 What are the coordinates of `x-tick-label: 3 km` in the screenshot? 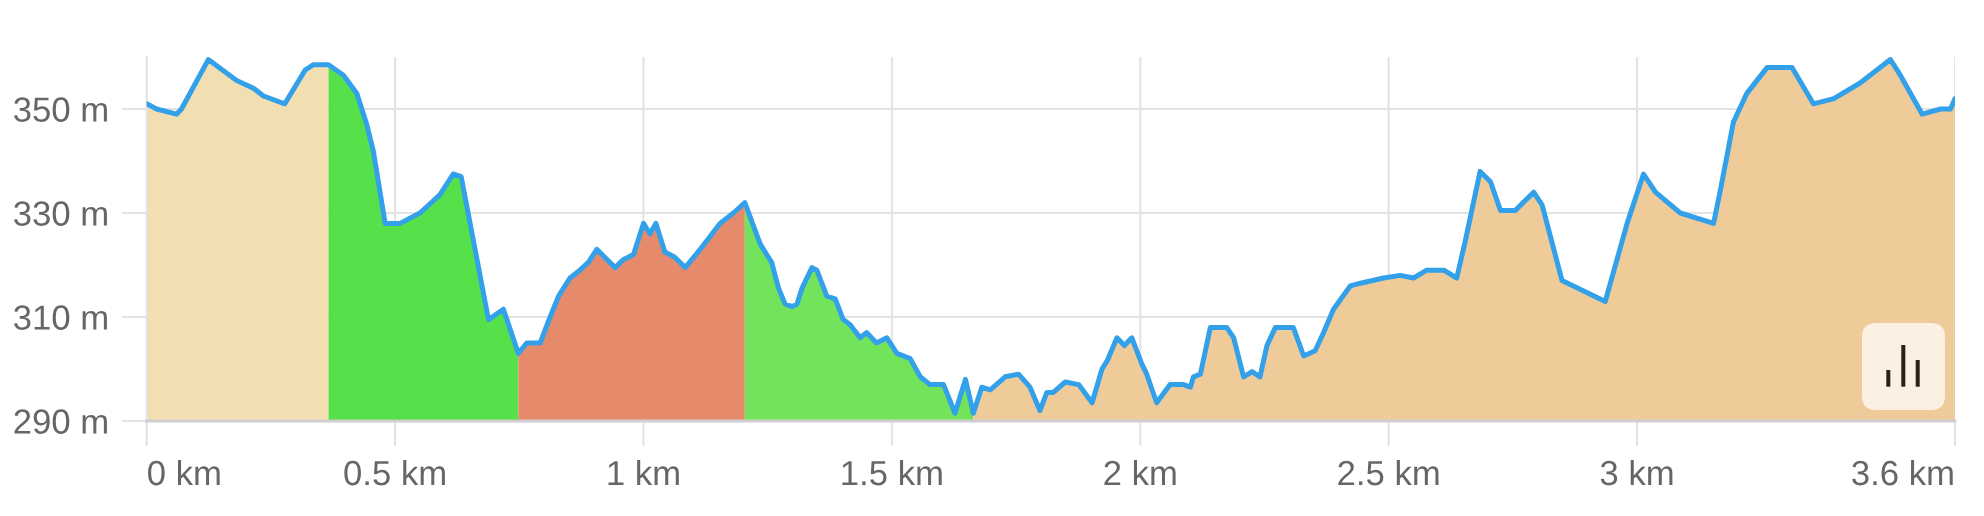 It's located at (1636, 472).